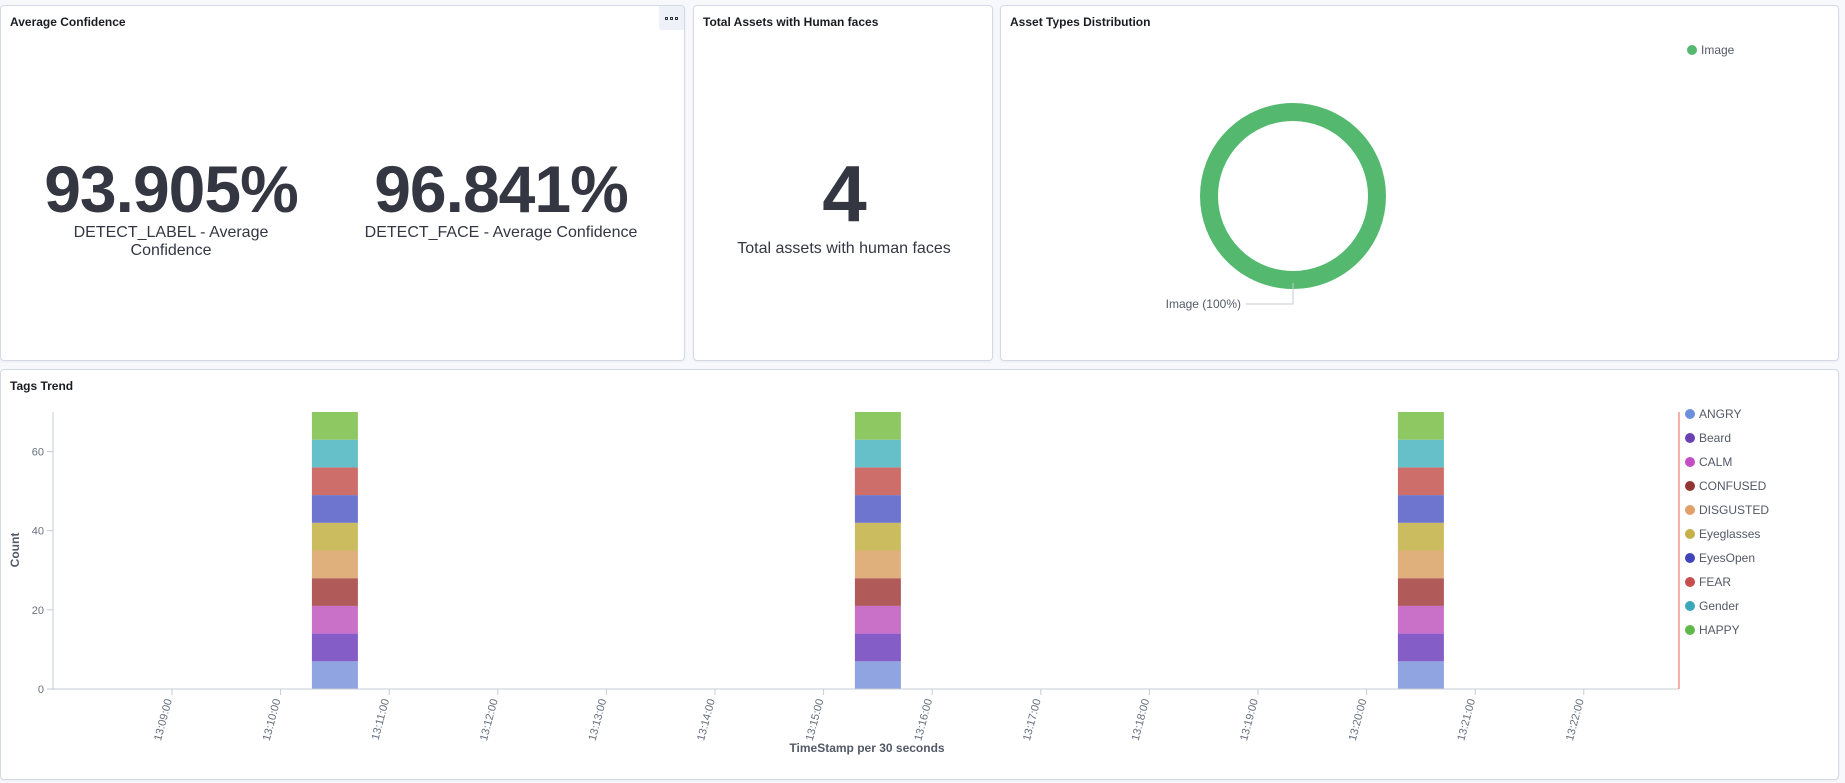 Image resolution: width=1845 pixels, height=783 pixels. What do you see at coordinates (1270, 294) in the screenshot?
I see `slice-label-leader` at bounding box center [1270, 294].